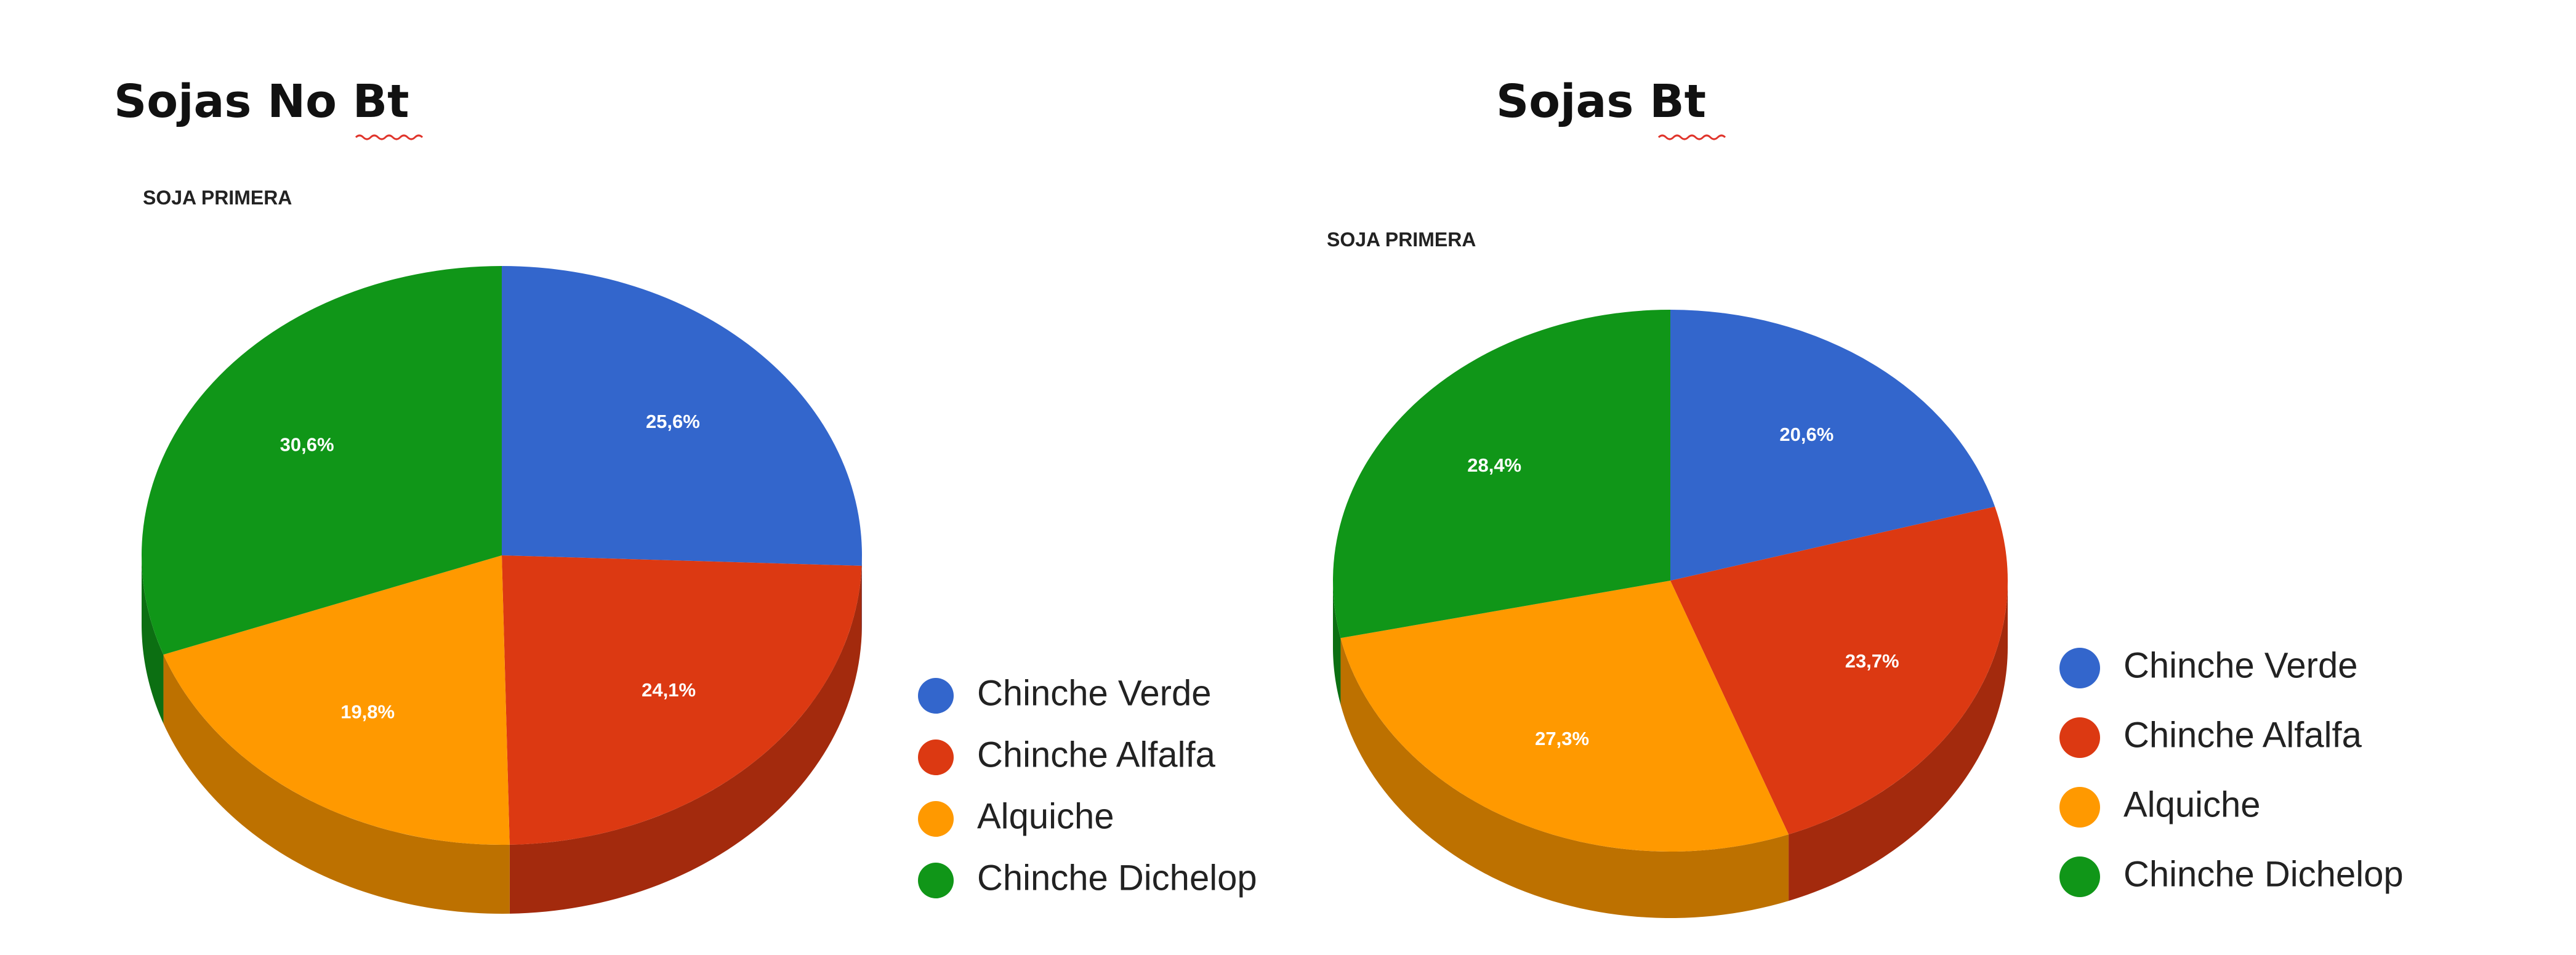 This screenshot has height=955, width=2576. Describe the element at coordinates (1806, 434) in the screenshot. I see `data-label-chinche-verde: 20,6%` at that location.